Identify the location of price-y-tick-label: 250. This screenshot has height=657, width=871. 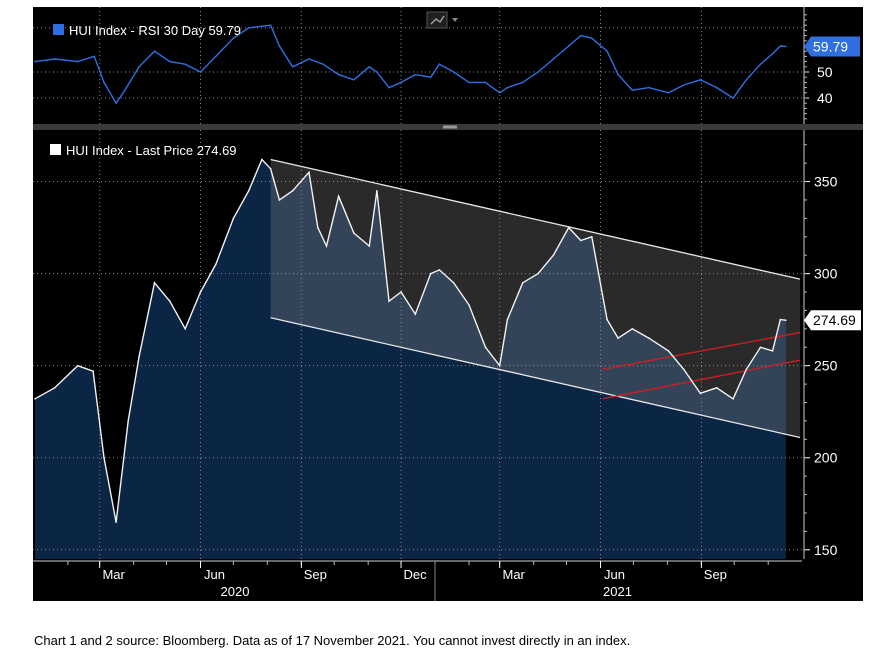
(826, 366).